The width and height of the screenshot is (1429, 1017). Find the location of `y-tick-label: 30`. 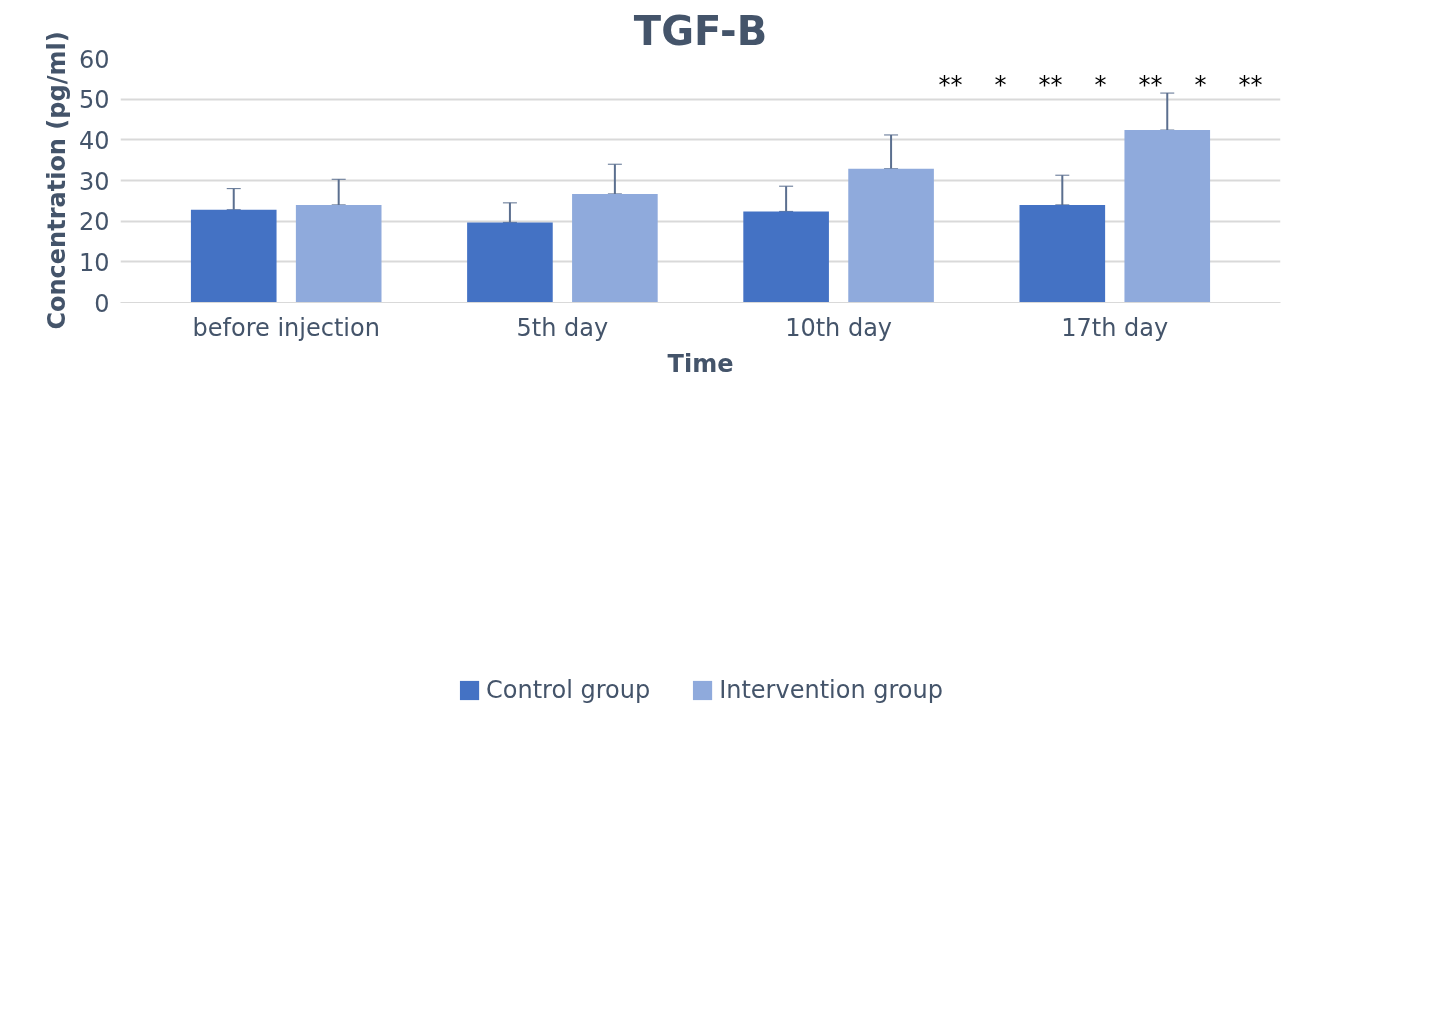

y-tick-label: 30 is located at coordinates (94, 181).